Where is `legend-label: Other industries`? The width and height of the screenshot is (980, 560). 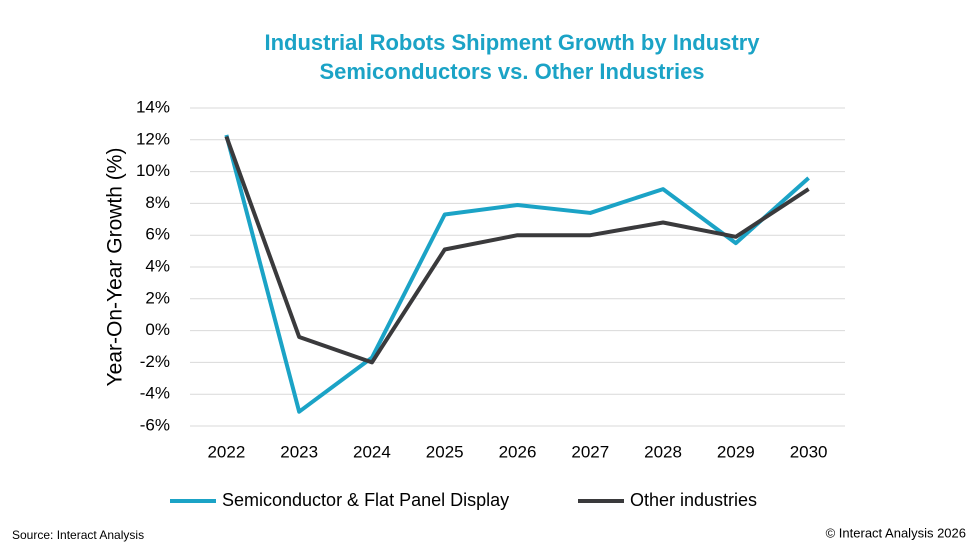
legend-label: Other industries is located at coordinates (693, 500).